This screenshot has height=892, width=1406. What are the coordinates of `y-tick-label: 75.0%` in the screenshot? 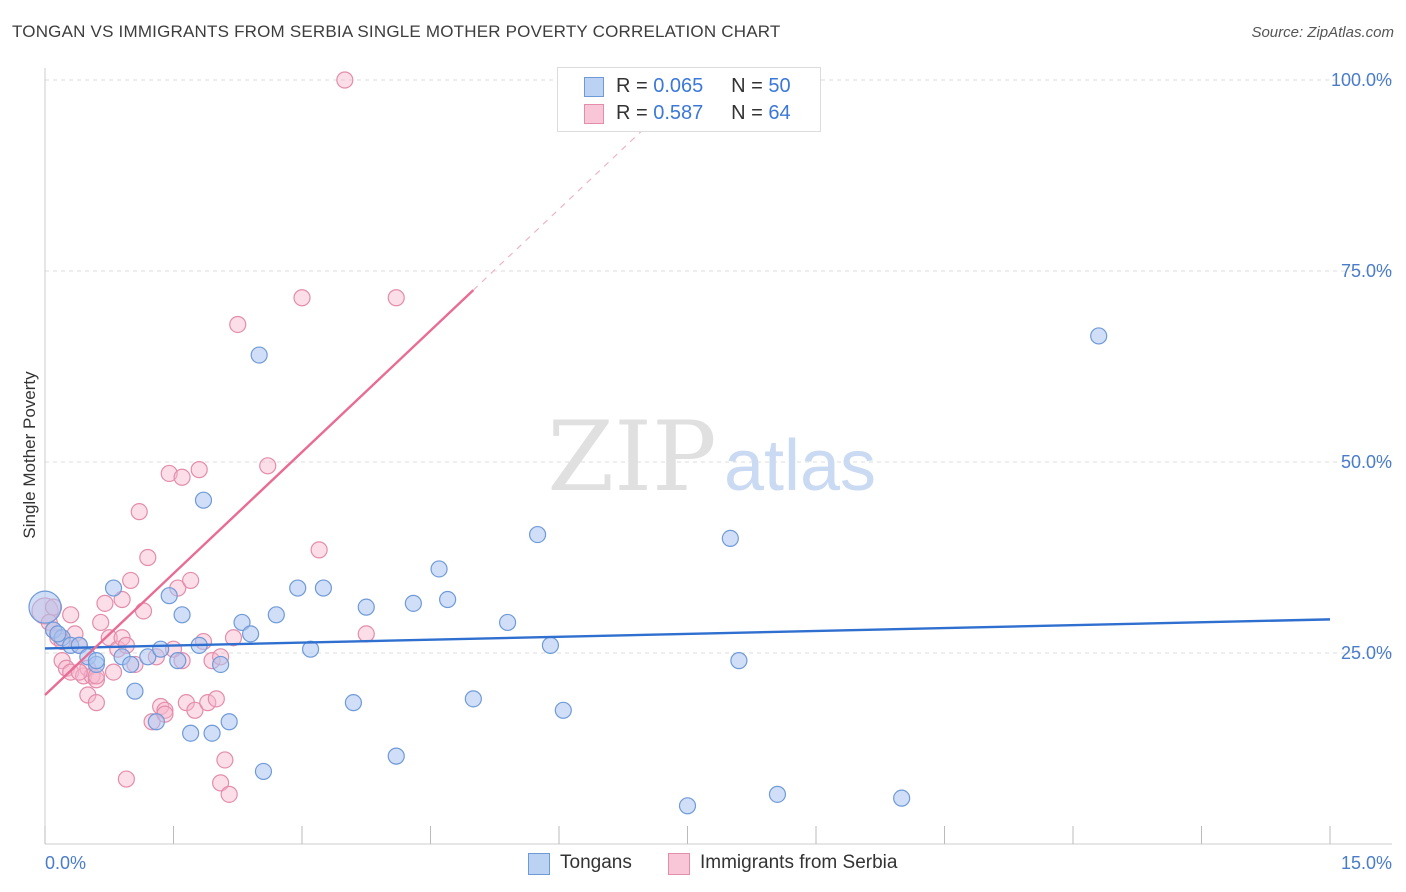 It's located at (1366, 271).